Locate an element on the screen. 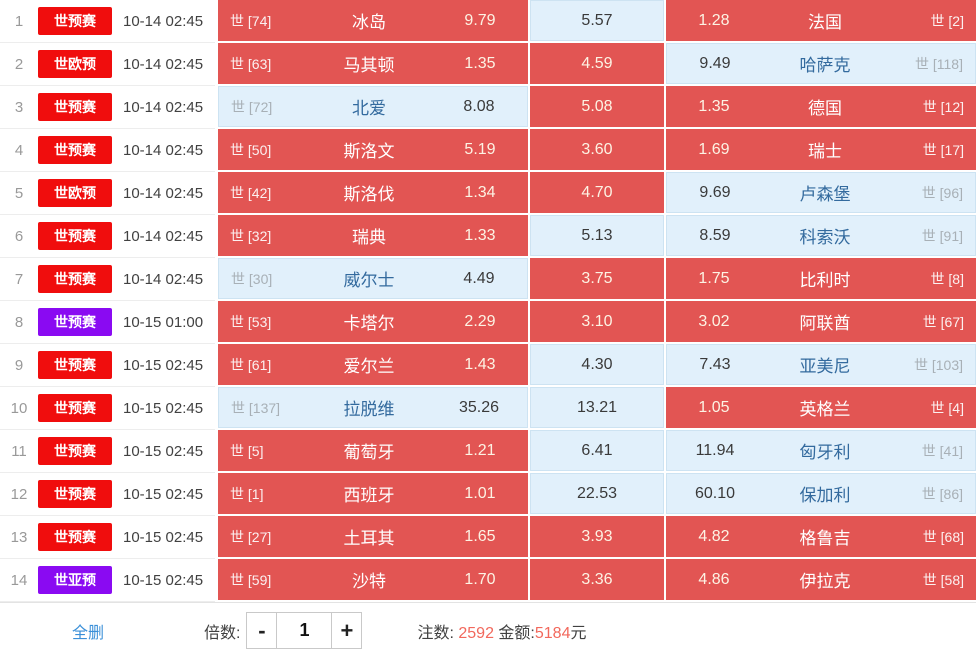 The width and height of the screenshot is (976, 658). home-team-name: 拉脱维 is located at coordinates (369, 409).